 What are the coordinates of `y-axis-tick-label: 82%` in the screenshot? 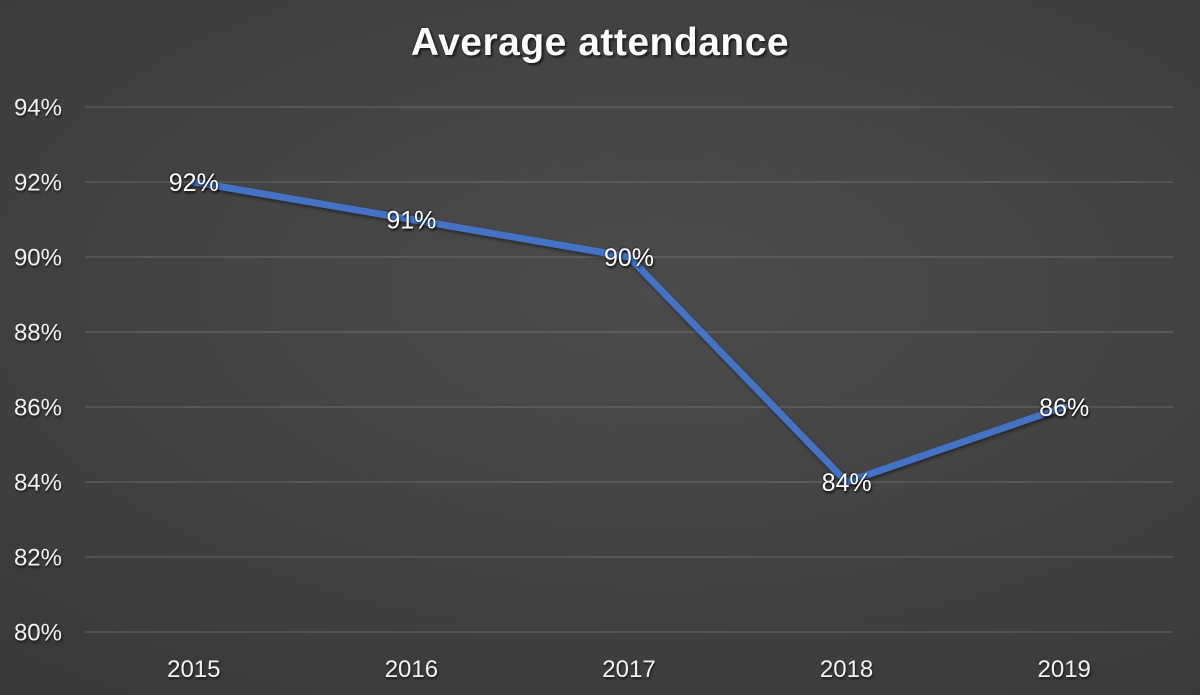 It's located at (38, 558).